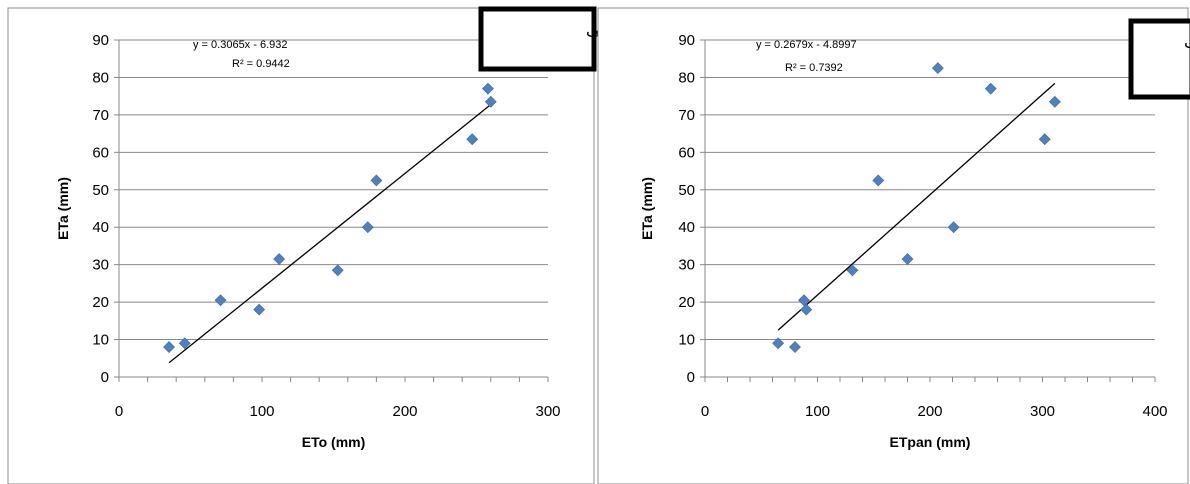 Image resolution: width=1190 pixels, height=484 pixels. Describe the element at coordinates (806, 45) in the screenshot. I see `trendline-equation: y = 0.2679x - 4.8997` at that location.